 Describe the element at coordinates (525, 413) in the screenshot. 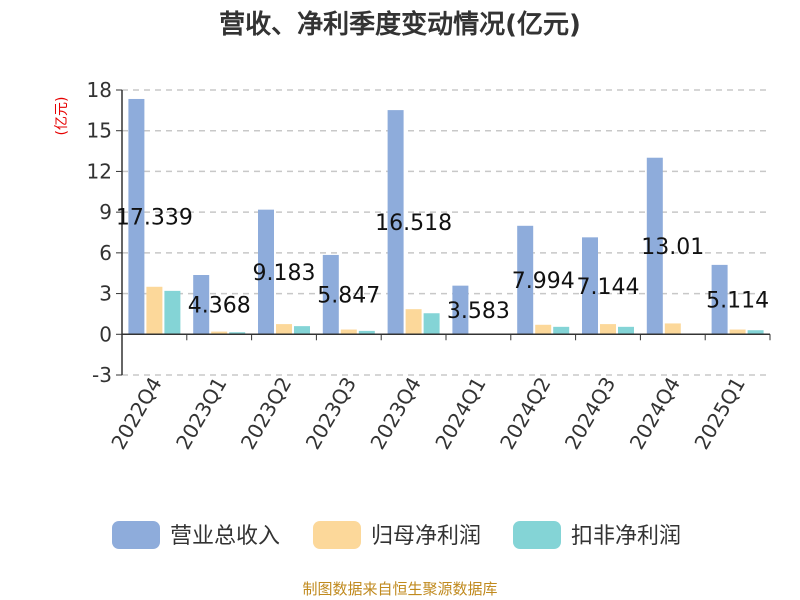

I see `x-tick-label: 2024Q2` at that location.